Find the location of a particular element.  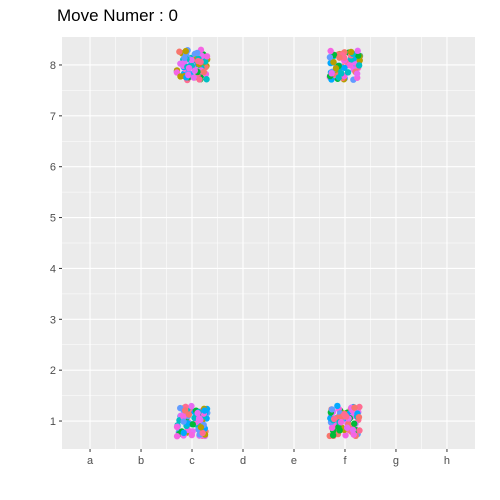

y-tick-label: 8 is located at coordinates (53, 66).